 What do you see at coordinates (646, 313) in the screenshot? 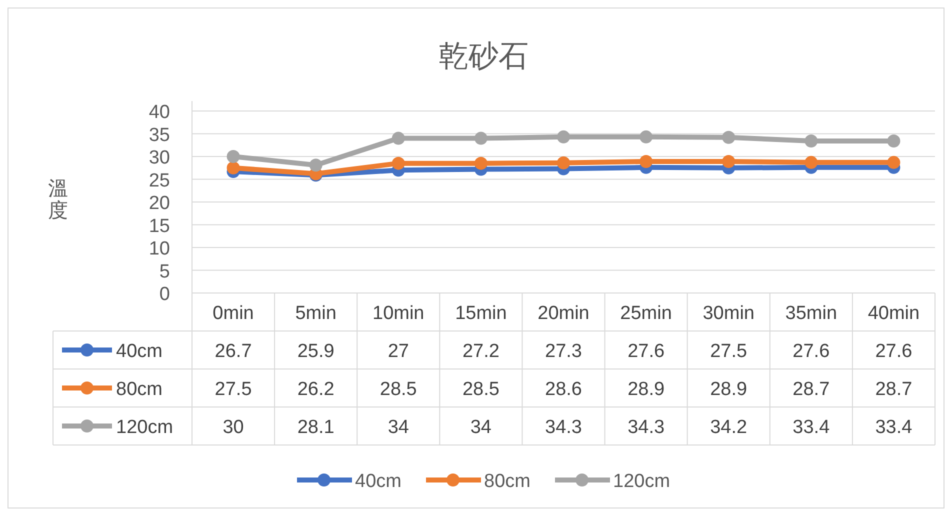
I see `x-tick-label: 25min` at bounding box center [646, 313].